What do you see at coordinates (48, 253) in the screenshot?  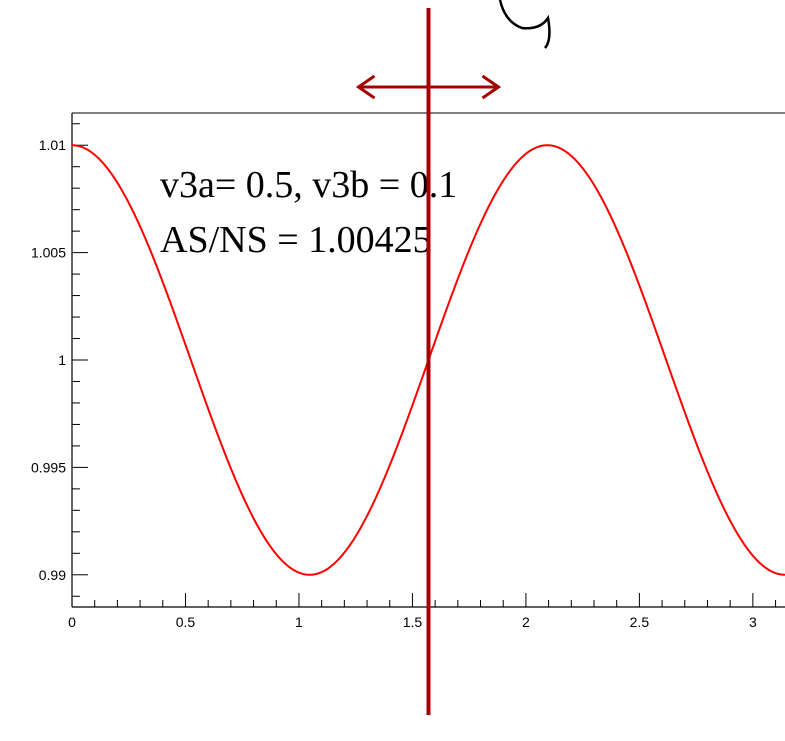 I see `y-tick-label: 1.005` at bounding box center [48, 253].